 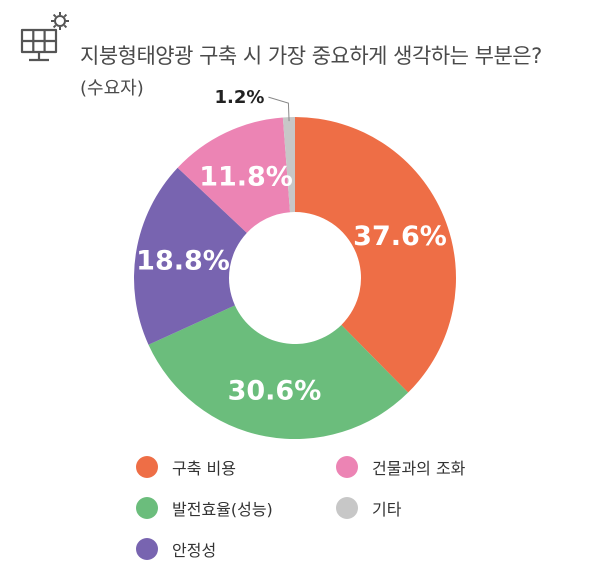 I want to click on legend-item: 건물과의 조화, so click(x=400, y=467).